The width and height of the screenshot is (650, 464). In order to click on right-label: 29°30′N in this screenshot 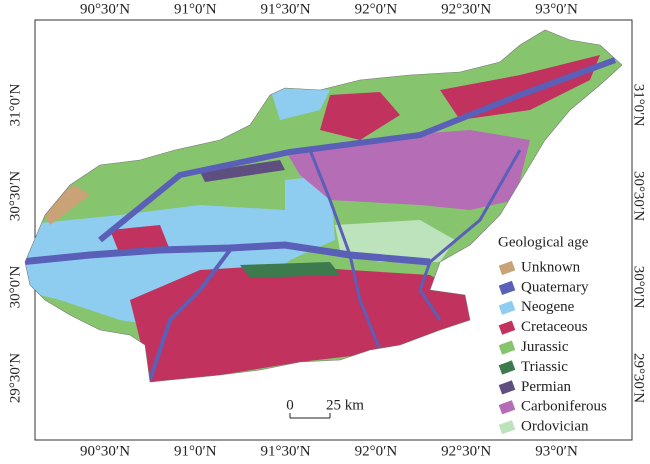, I will do `click(639, 378)`.